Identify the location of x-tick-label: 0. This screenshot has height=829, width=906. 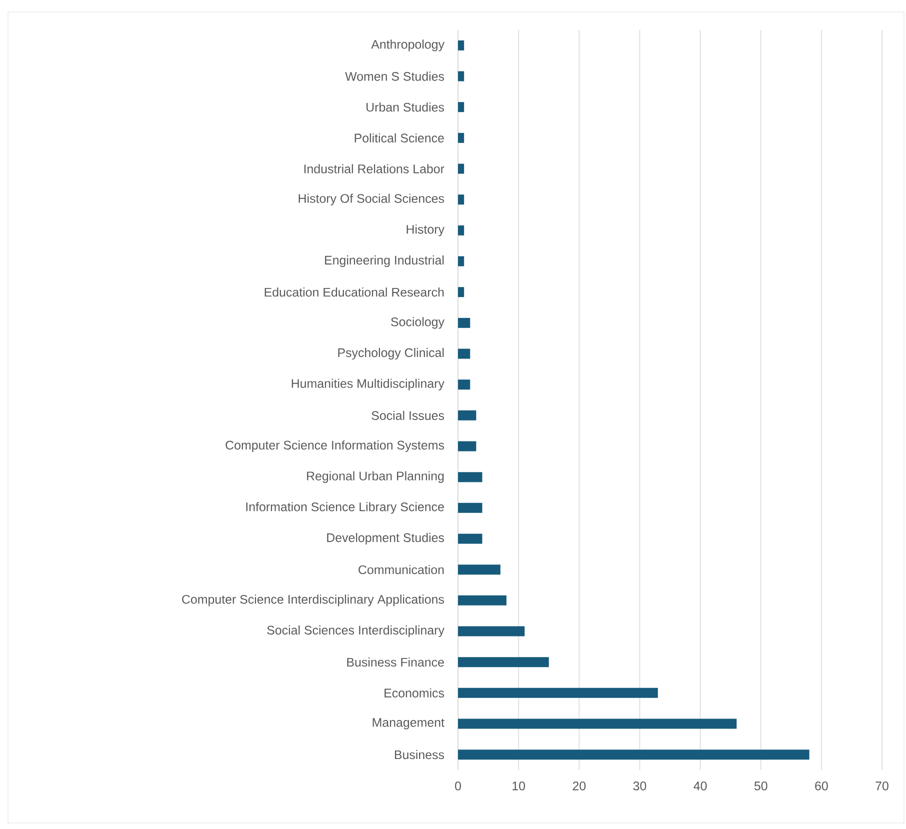
(458, 786).